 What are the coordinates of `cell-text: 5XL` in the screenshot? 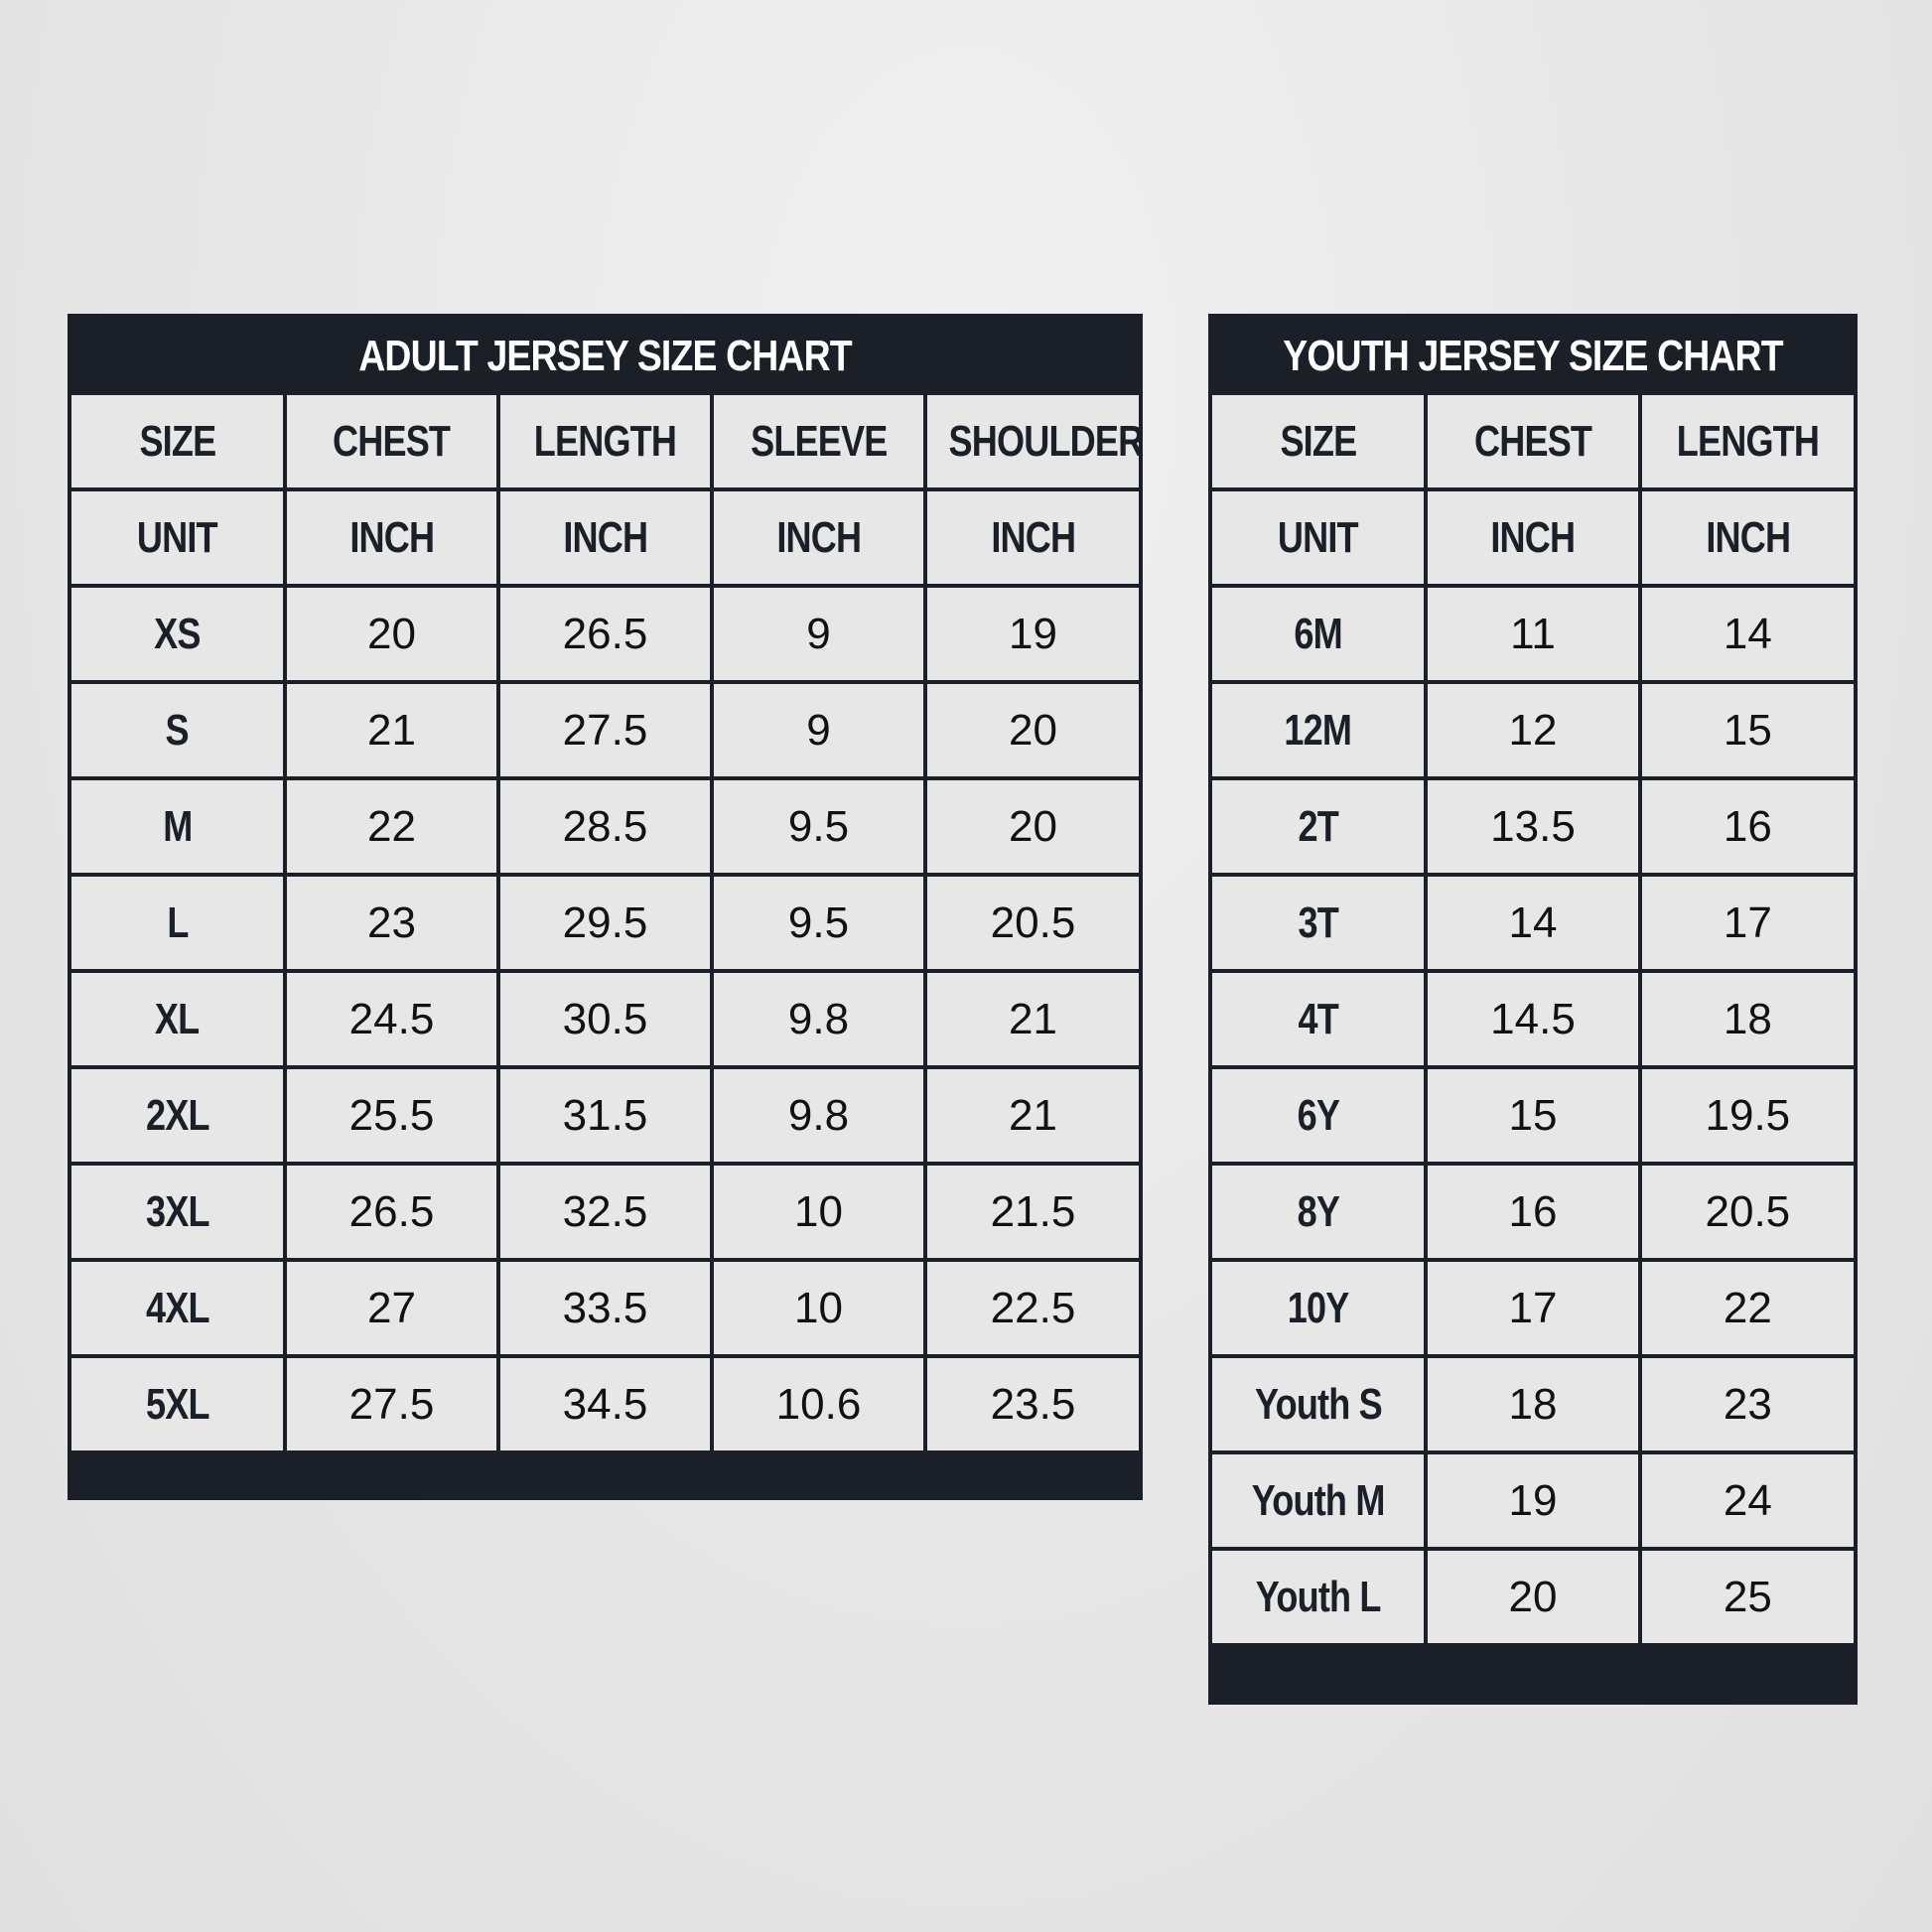 It's located at (177, 1404).